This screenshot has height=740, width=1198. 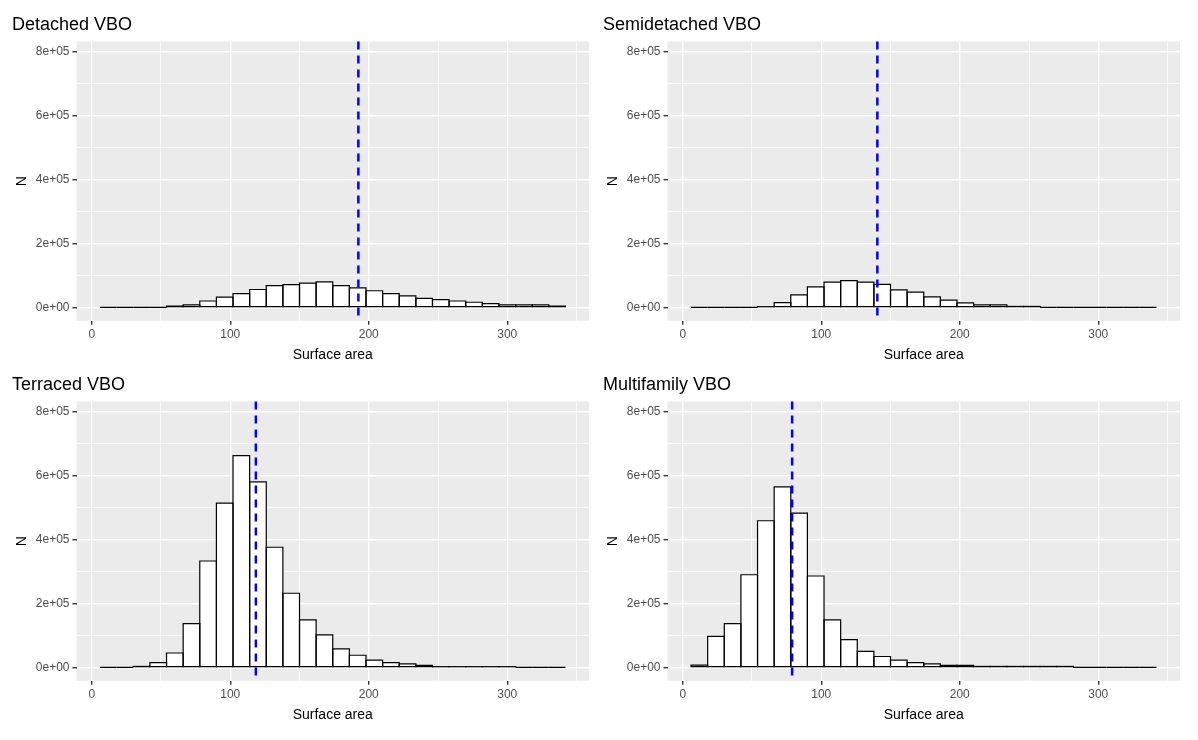 What do you see at coordinates (72, 23) in the screenshot?
I see `chart-title: Detached VBO` at bounding box center [72, 23].